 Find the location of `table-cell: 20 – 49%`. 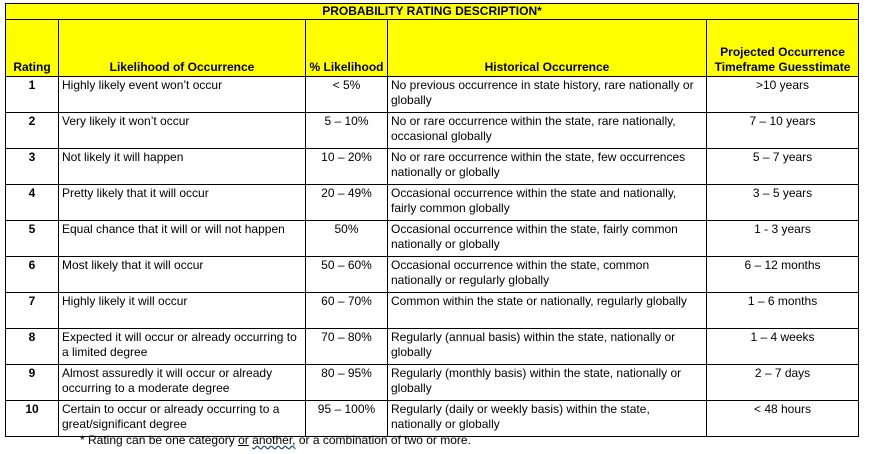

table-cell: 20 – 49% is located at coordinates (346, 202).